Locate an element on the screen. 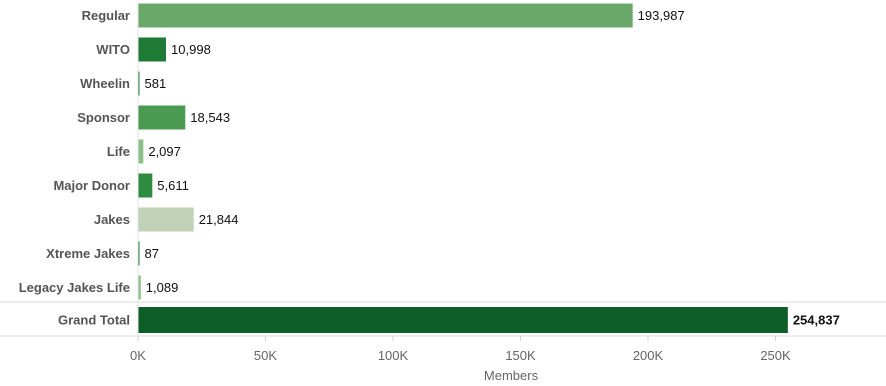  bar-xtreme-jakes is located at coordinates (139, 253).